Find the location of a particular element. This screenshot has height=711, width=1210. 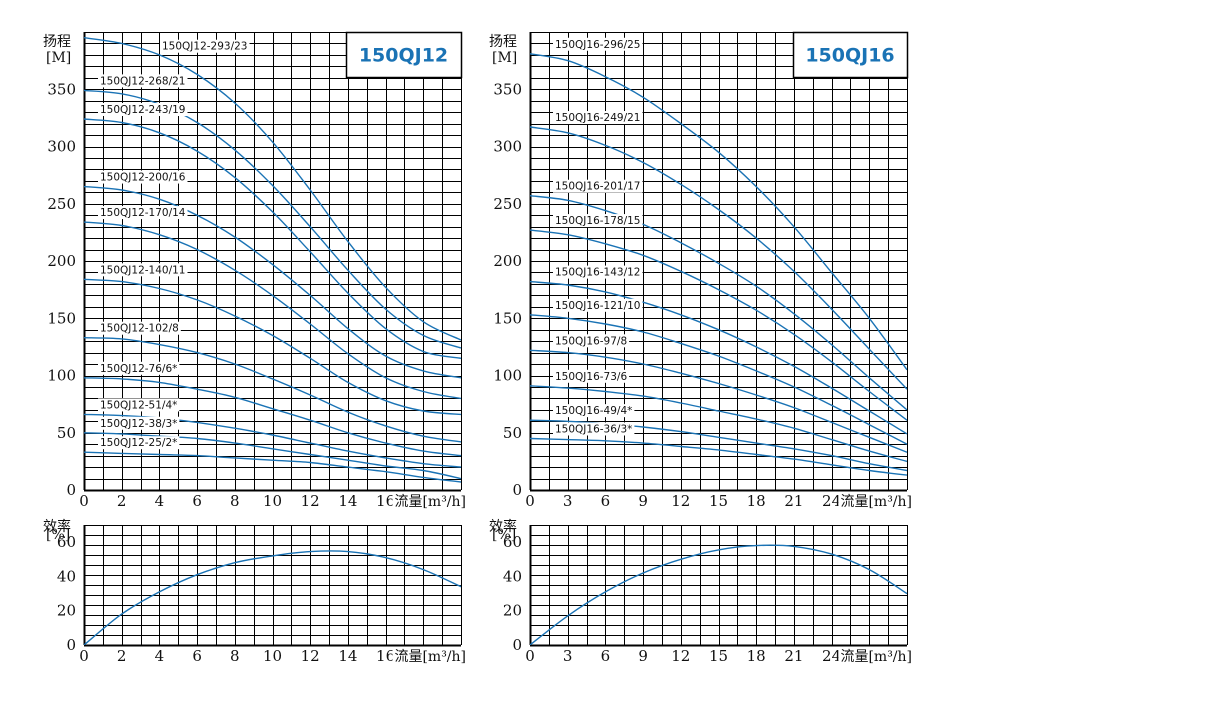

grid is located at coordinates (272, 586).